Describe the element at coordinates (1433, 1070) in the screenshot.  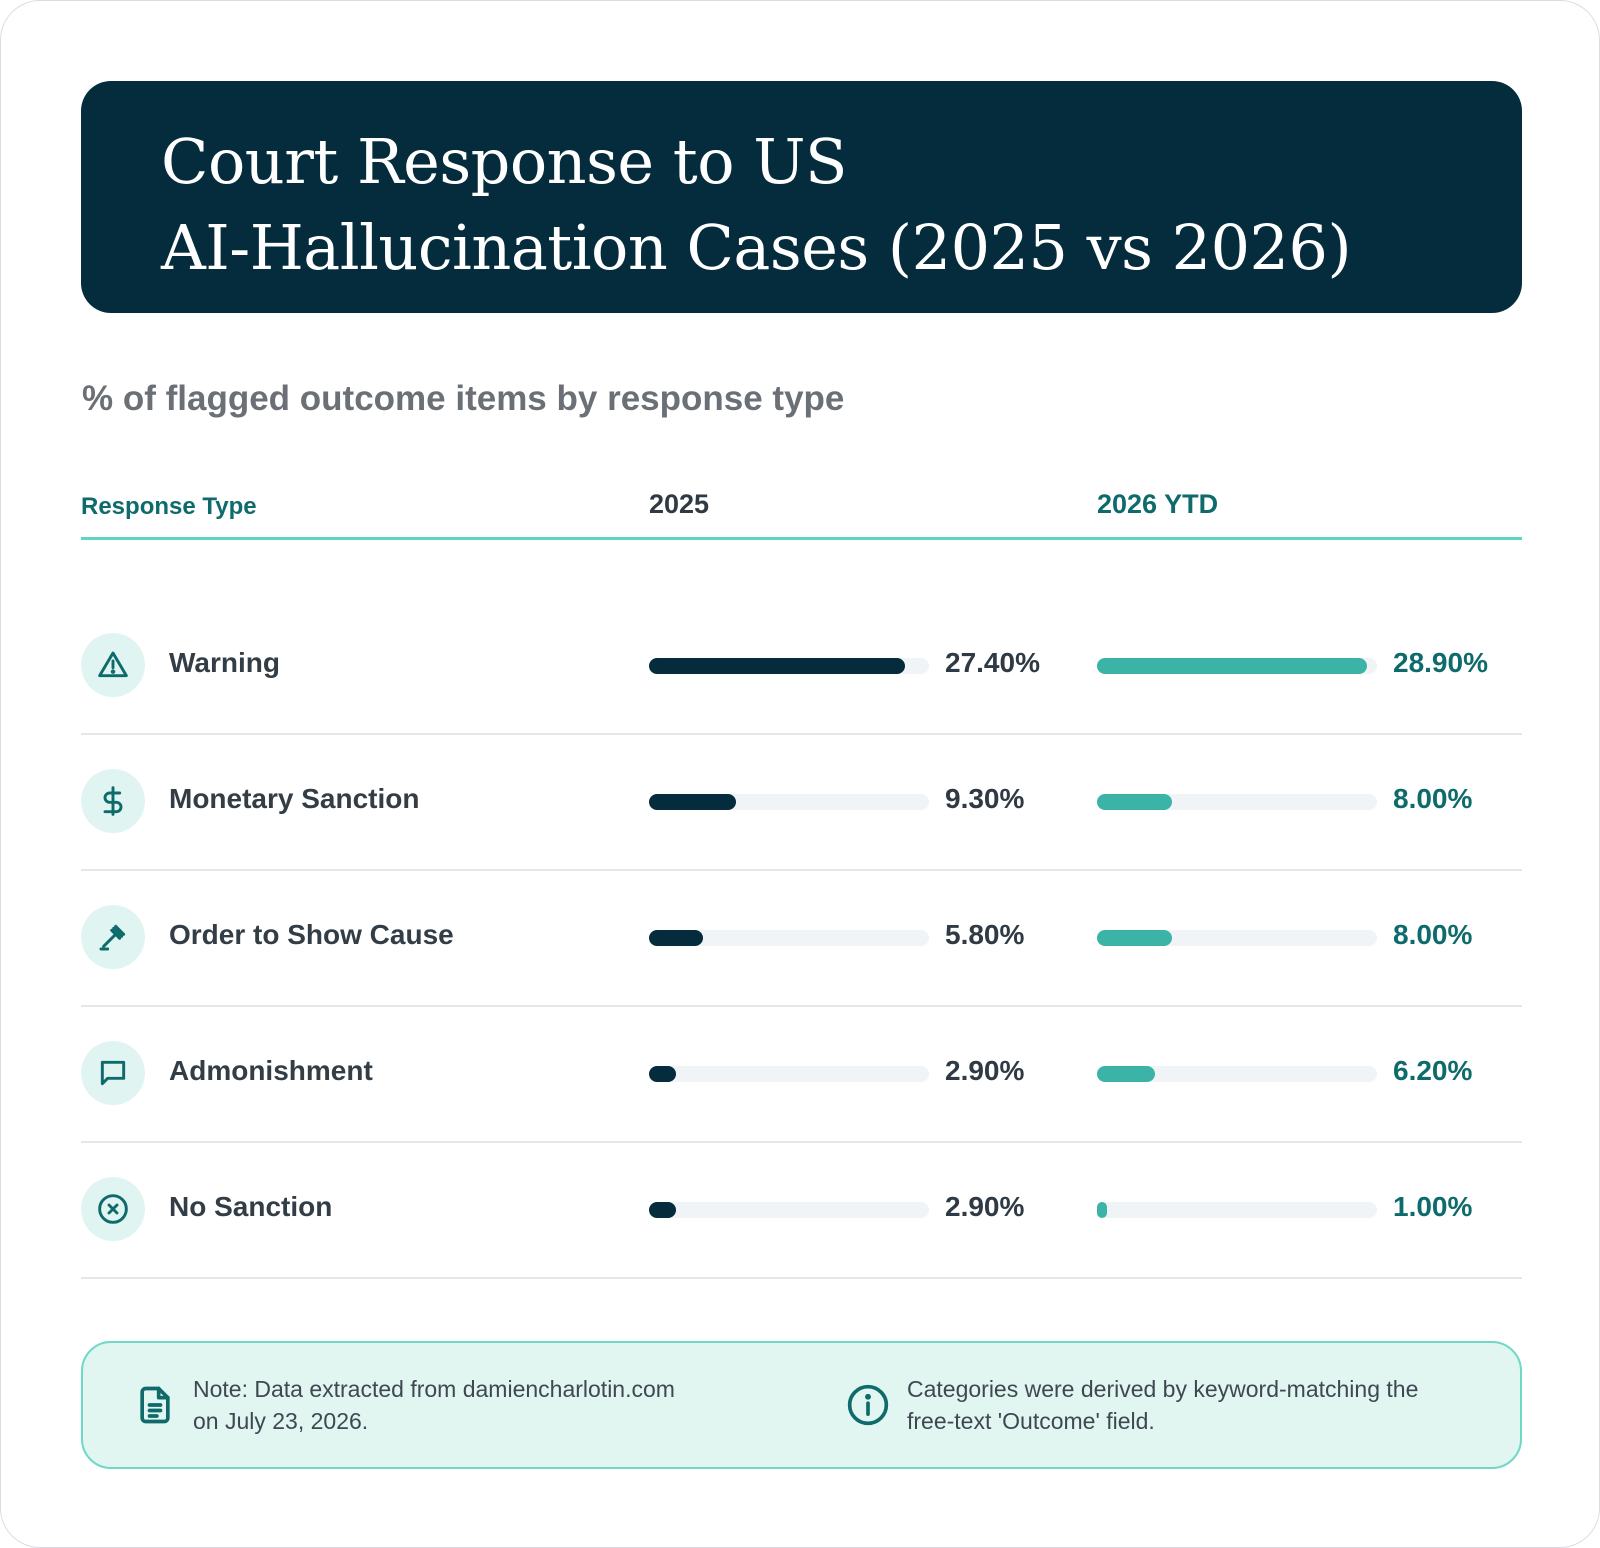
I see `bar-2026-value-label: 6.20%` at that location.